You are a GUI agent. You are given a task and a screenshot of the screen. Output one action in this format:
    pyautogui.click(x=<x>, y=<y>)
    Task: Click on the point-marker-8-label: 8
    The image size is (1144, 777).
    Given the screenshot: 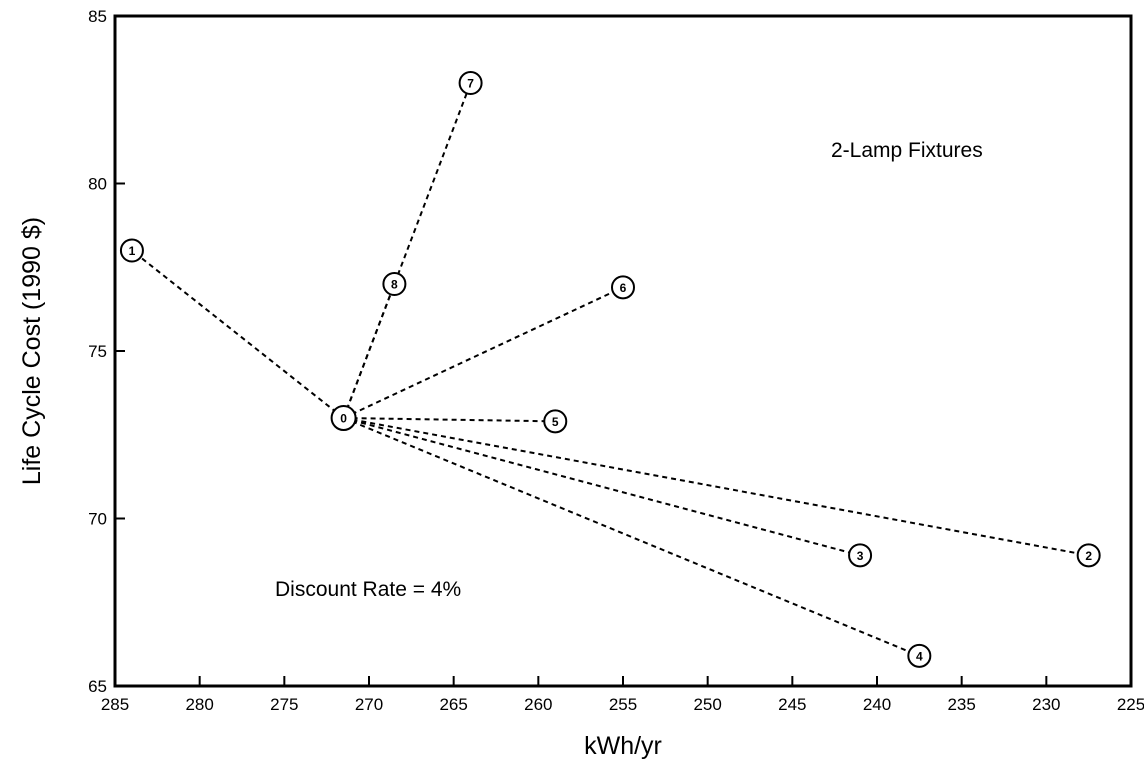 What is the action you would take?
    pyautogui.click(x=394, y=285)
    